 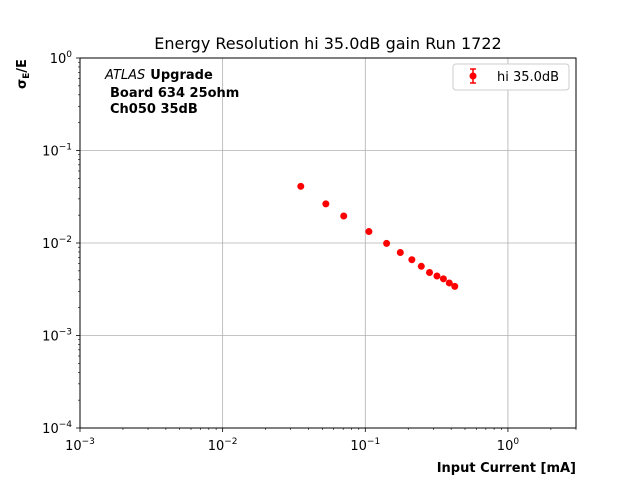 I want to click on series-points, so click(x=378, y=236).